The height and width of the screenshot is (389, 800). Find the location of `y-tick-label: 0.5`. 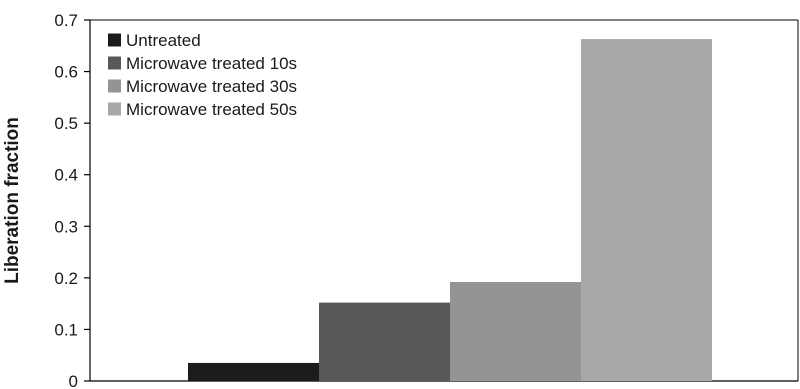

y-tick-label: 0.5 is located at coordinates (66, 123).